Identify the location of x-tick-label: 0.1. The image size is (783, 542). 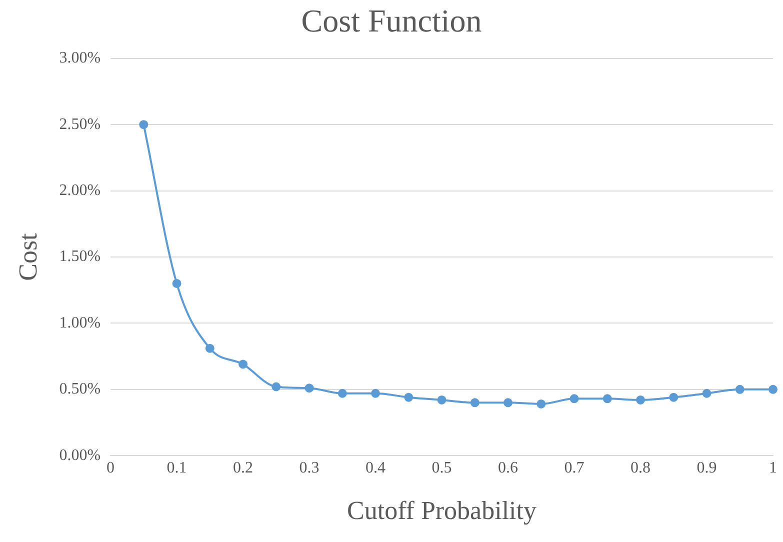
(176, 467).